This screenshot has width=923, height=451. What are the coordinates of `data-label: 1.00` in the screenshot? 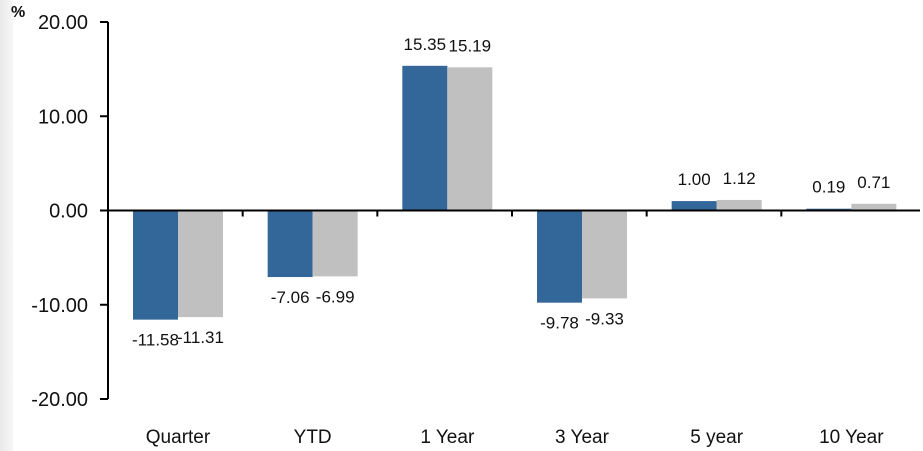 It's located at (694, 179).